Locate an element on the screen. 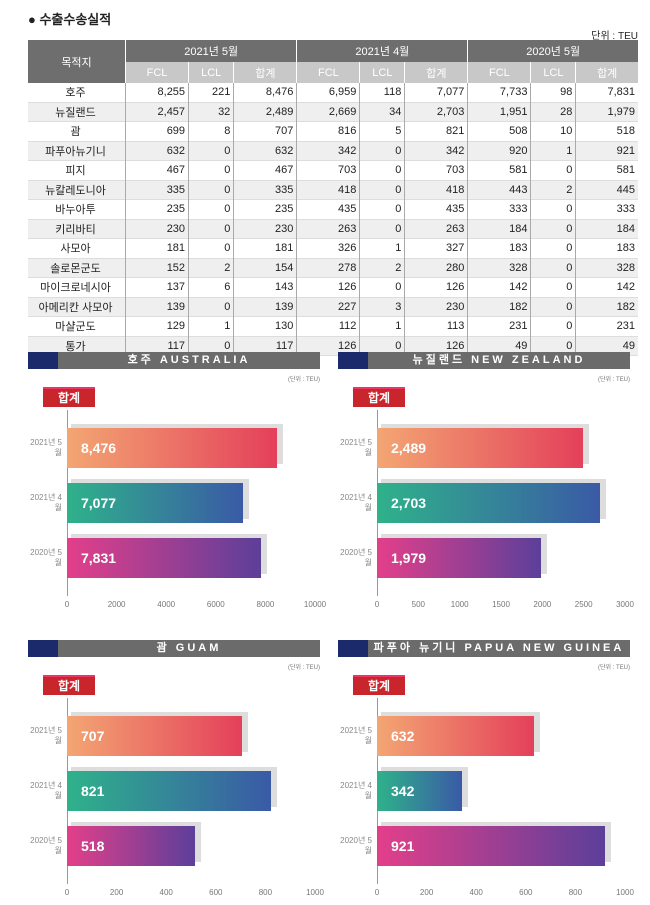 The width and height of the screenshot is (650, 905). sub-header: 합계 is located at coordinates (606, 72).